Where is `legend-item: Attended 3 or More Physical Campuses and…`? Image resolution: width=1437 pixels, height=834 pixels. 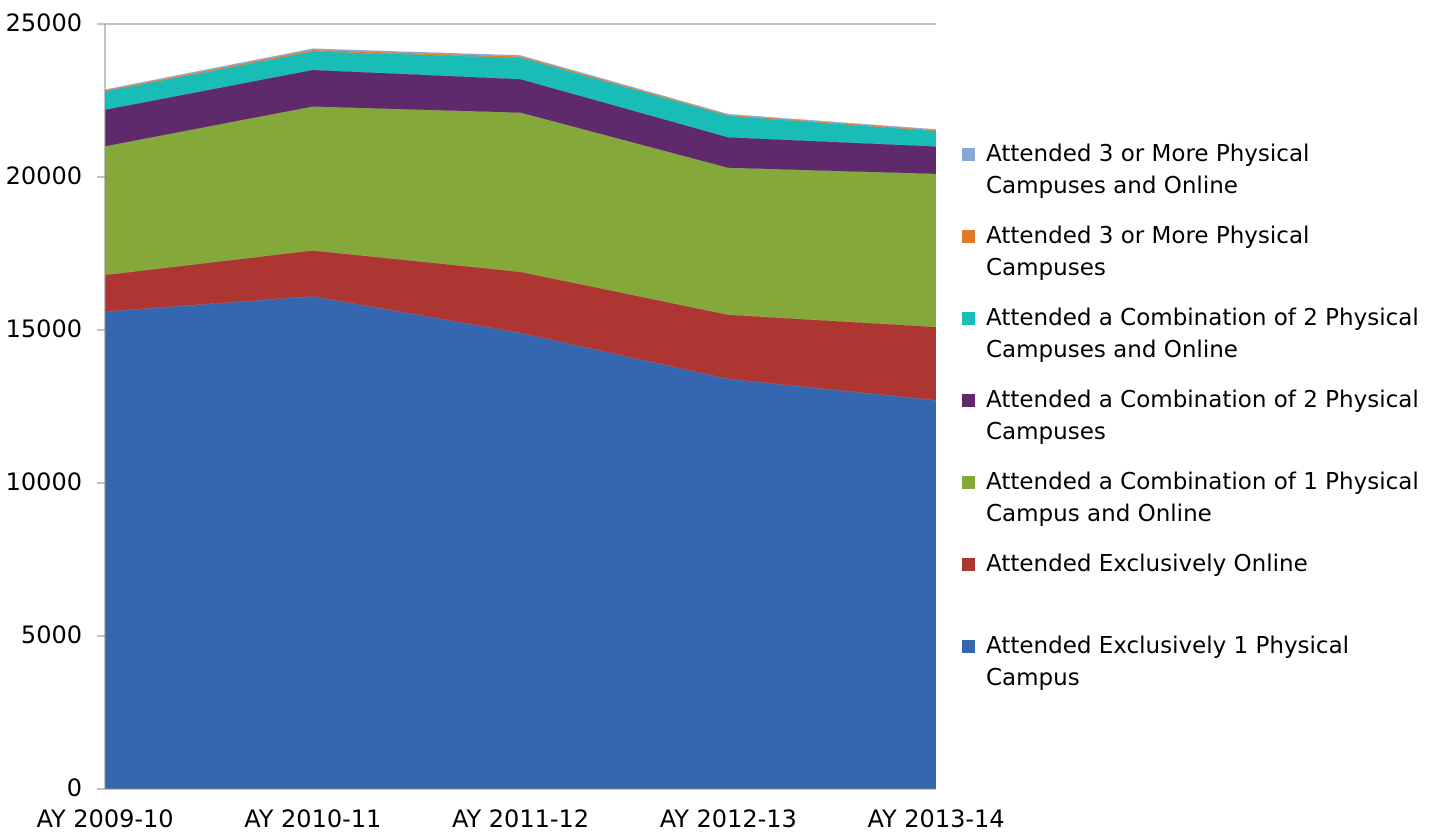
legend-item: Attended 3 or More Physical Campuses and… is located at coordinates (1197, 170).